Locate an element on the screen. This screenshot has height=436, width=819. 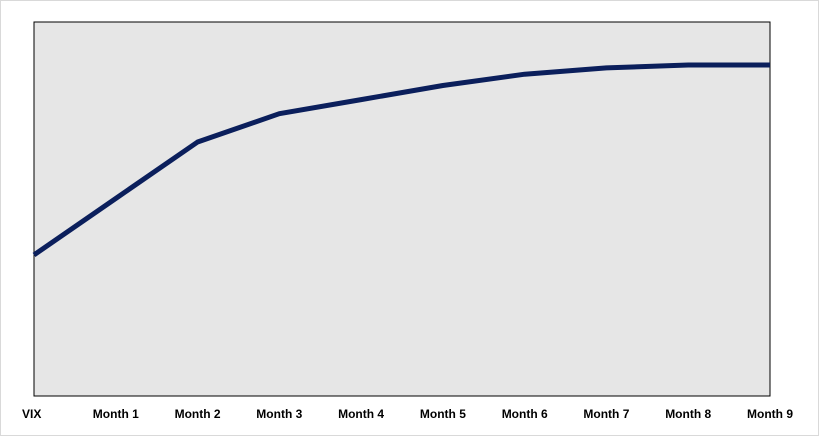
x-tick-label: Month 6 is located at coordinates (525, 414).